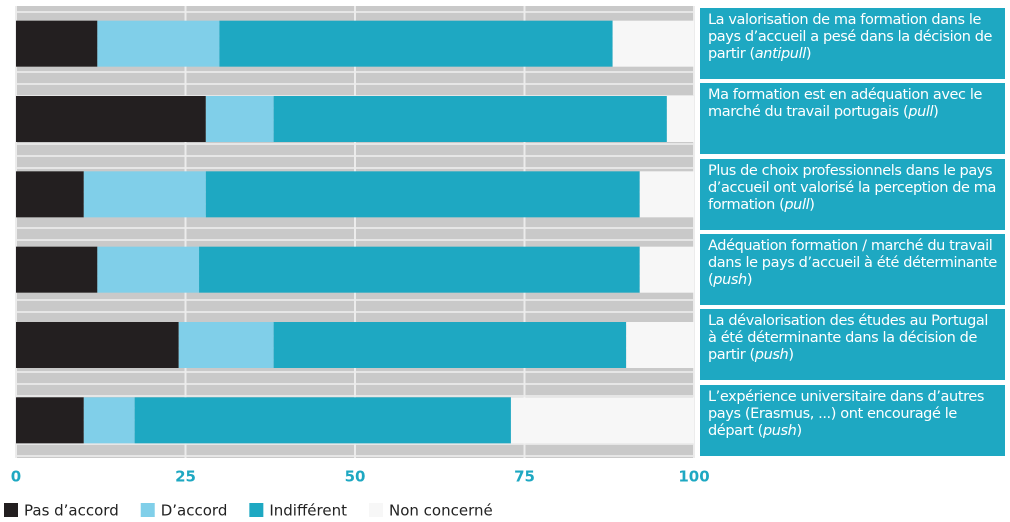  What do you see at coordinates (355, 477) in the screenshot?
I see `x-tick-label: 50` at bounding box center [355, 477].